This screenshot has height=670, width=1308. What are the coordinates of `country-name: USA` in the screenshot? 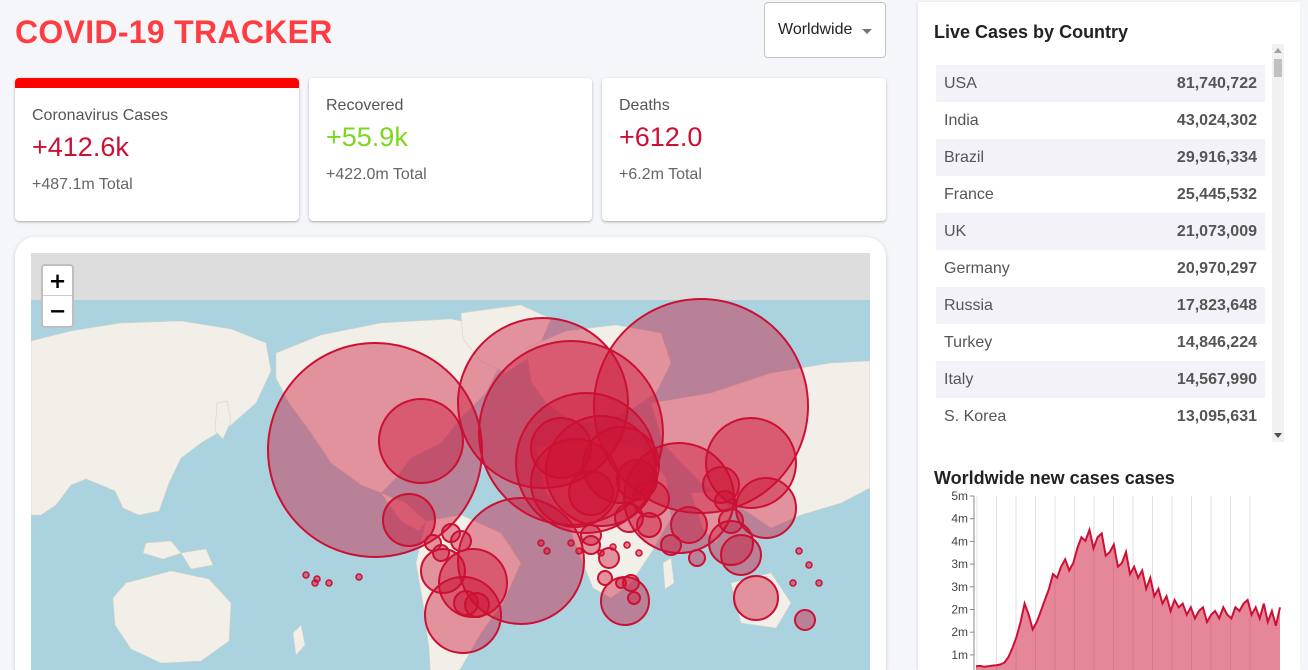 It's located at (960, 83).